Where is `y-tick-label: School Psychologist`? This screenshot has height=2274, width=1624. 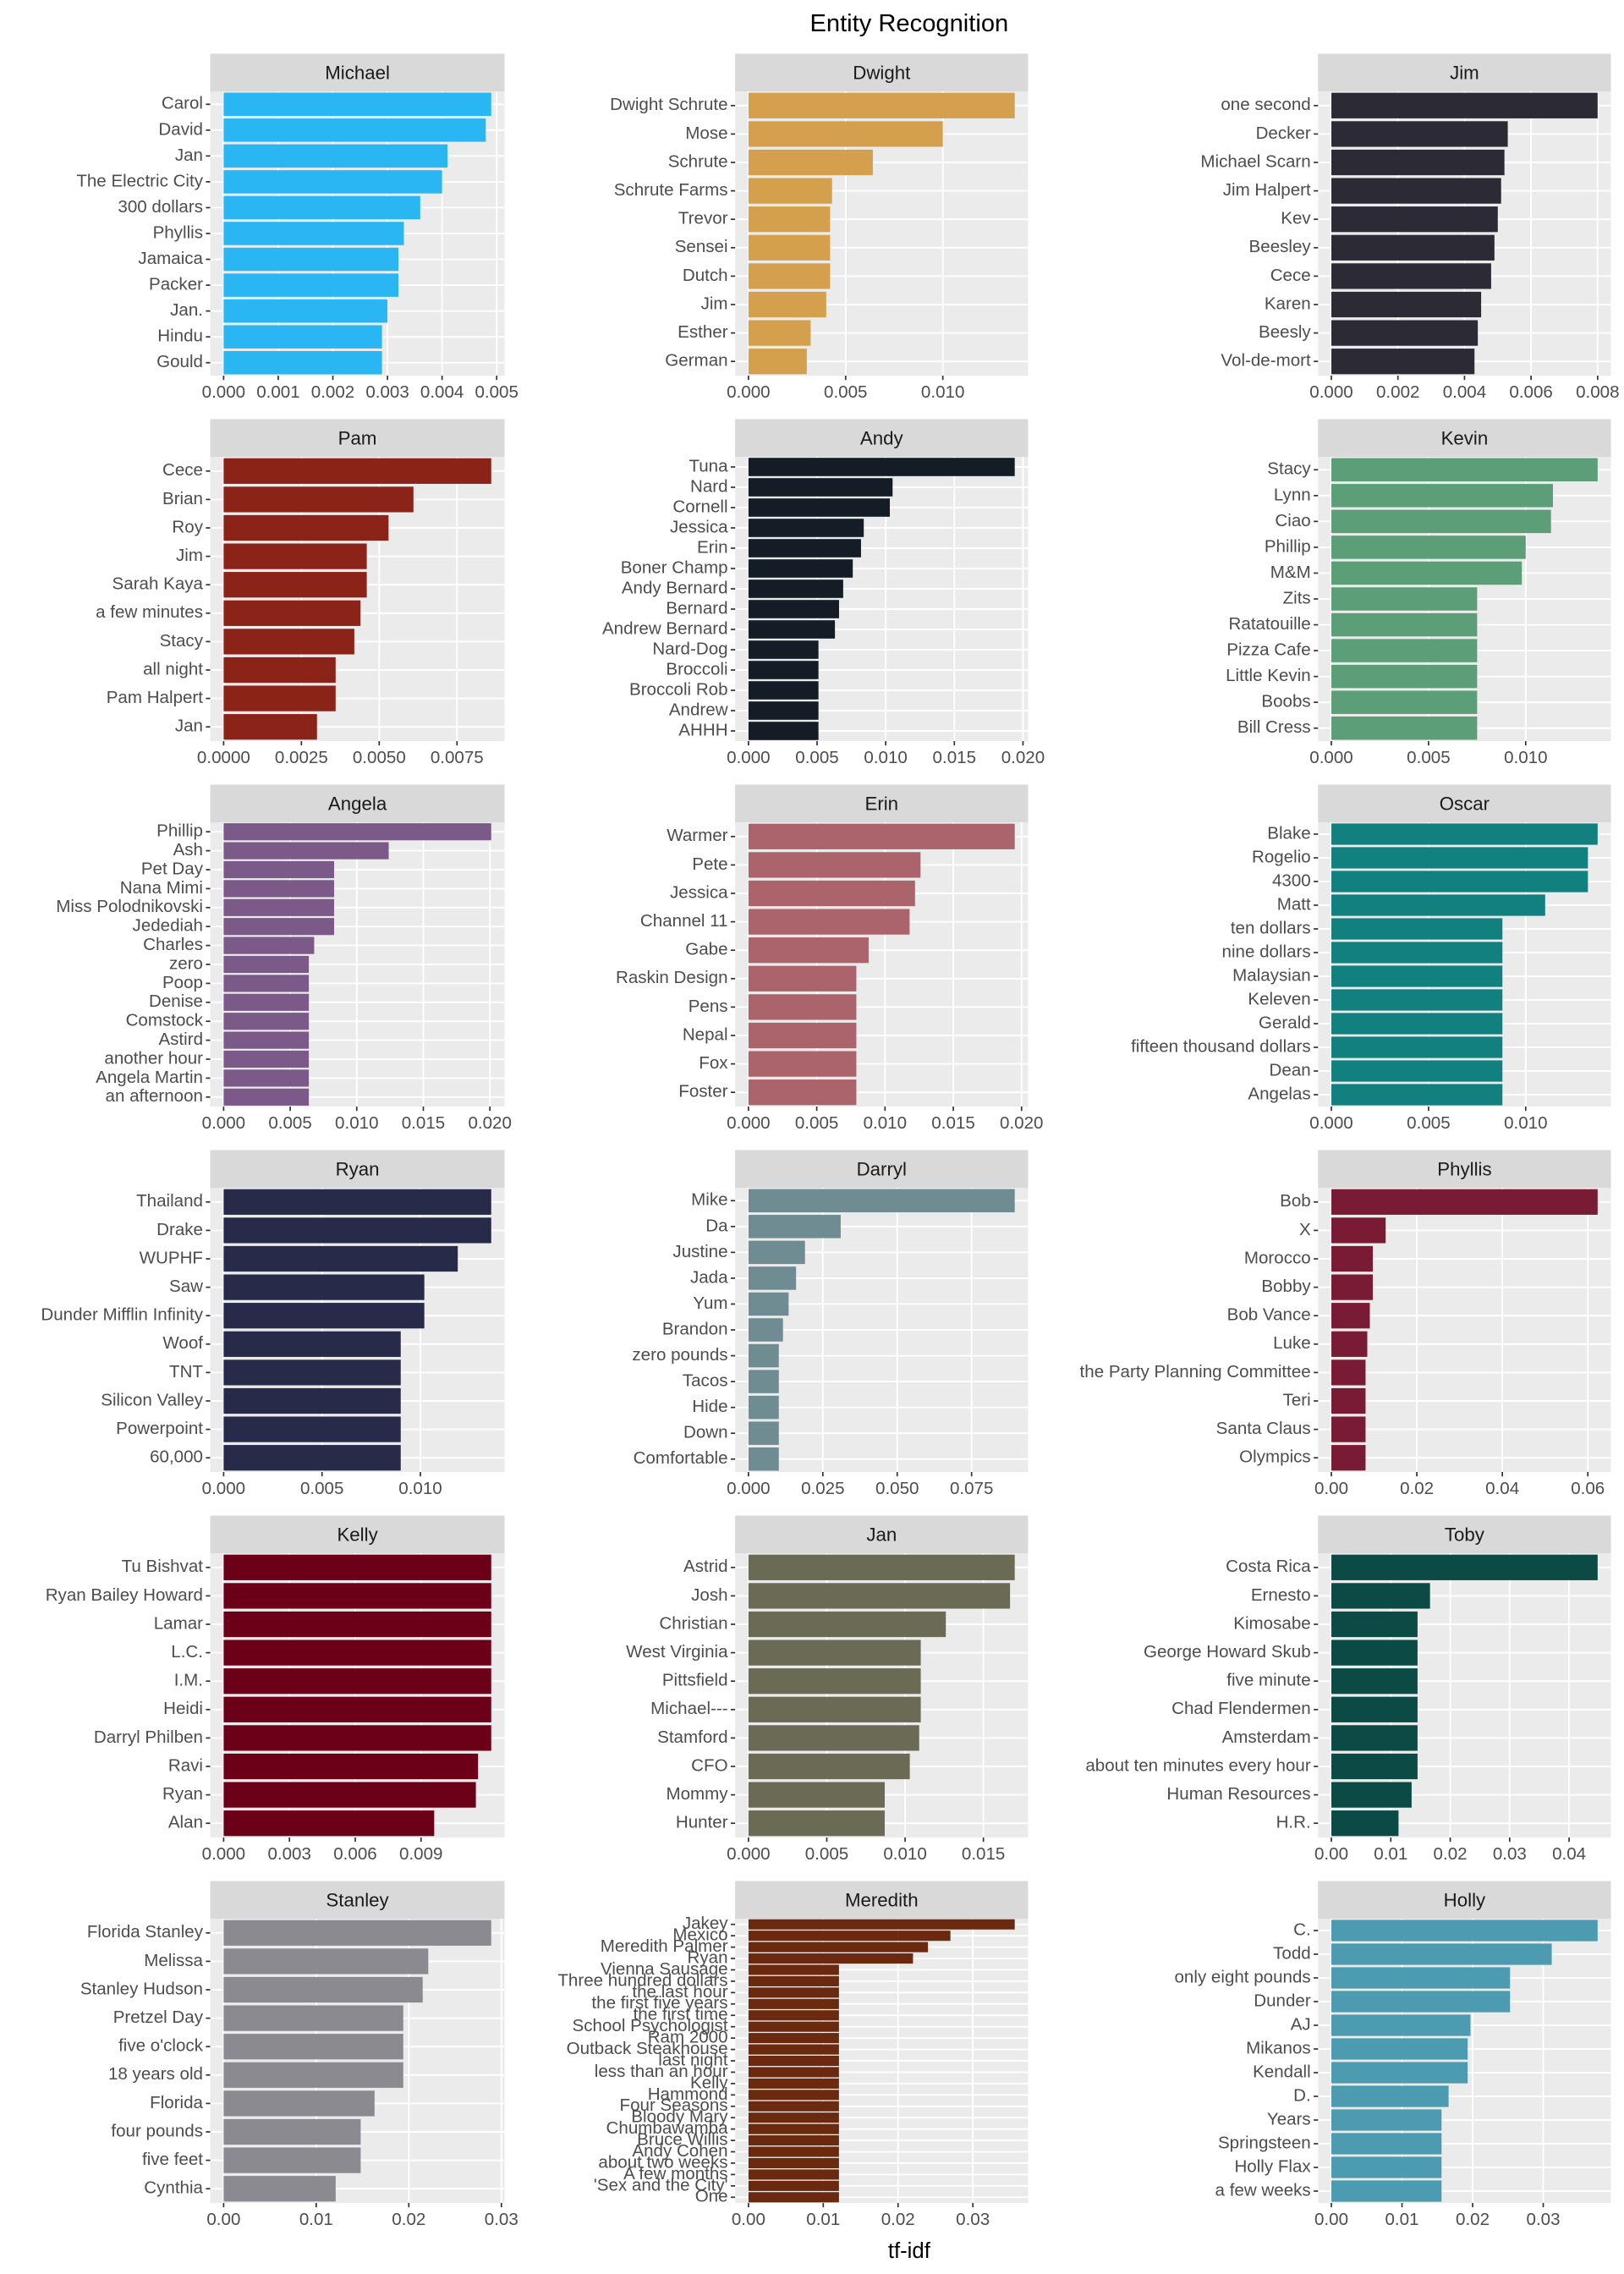
y-tick-label: School Psychologist is located at coordinates (651, 2025).